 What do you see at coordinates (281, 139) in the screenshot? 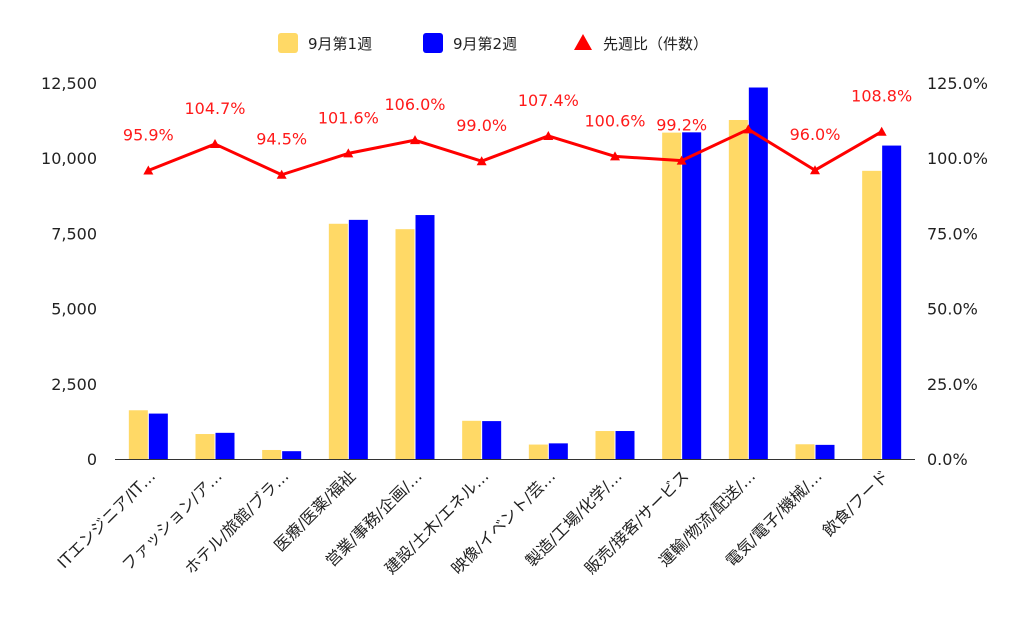
I see `ratio-data-label: 94.5%` at bounding box center [281, 139].